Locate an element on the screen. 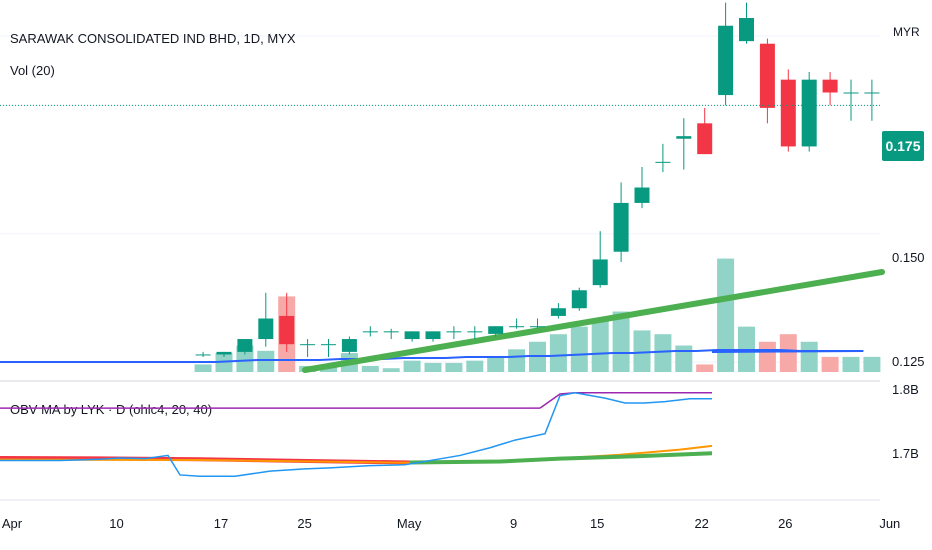 The width and height of the screenshot is (932, 550). chart-title: SARAWAK CONSOLIDATED IND BHD, 1D, MYX is located at coordinates (153, 38).